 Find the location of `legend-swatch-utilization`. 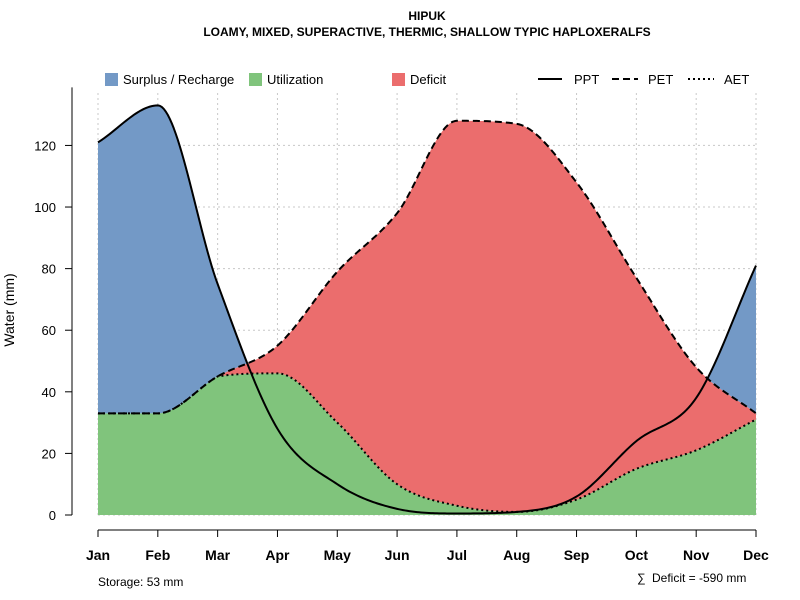

legend-swatch-utilization is located at coordinates (255, 79).